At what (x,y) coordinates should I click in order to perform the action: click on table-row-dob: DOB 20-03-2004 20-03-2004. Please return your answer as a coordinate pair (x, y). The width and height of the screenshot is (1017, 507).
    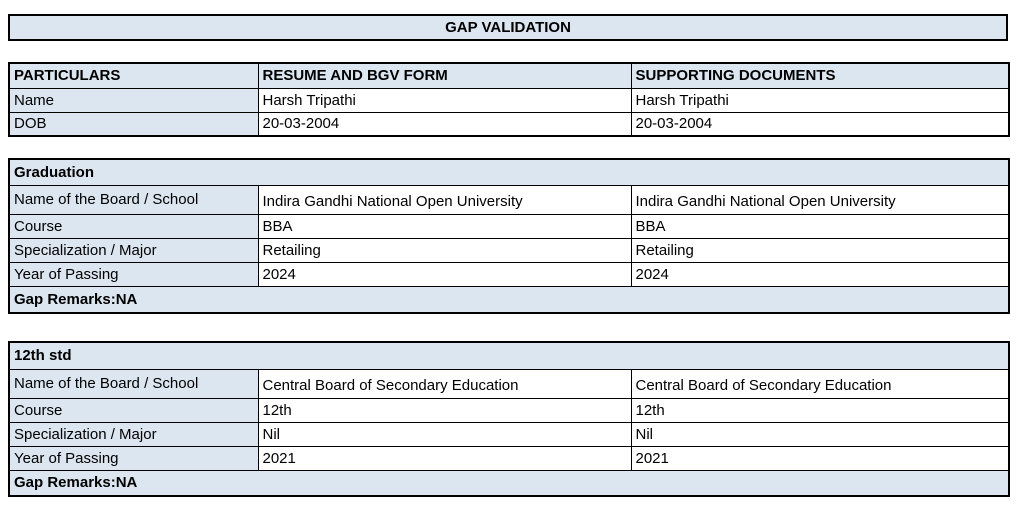
    Looking at the image, I should click on (509, 124).